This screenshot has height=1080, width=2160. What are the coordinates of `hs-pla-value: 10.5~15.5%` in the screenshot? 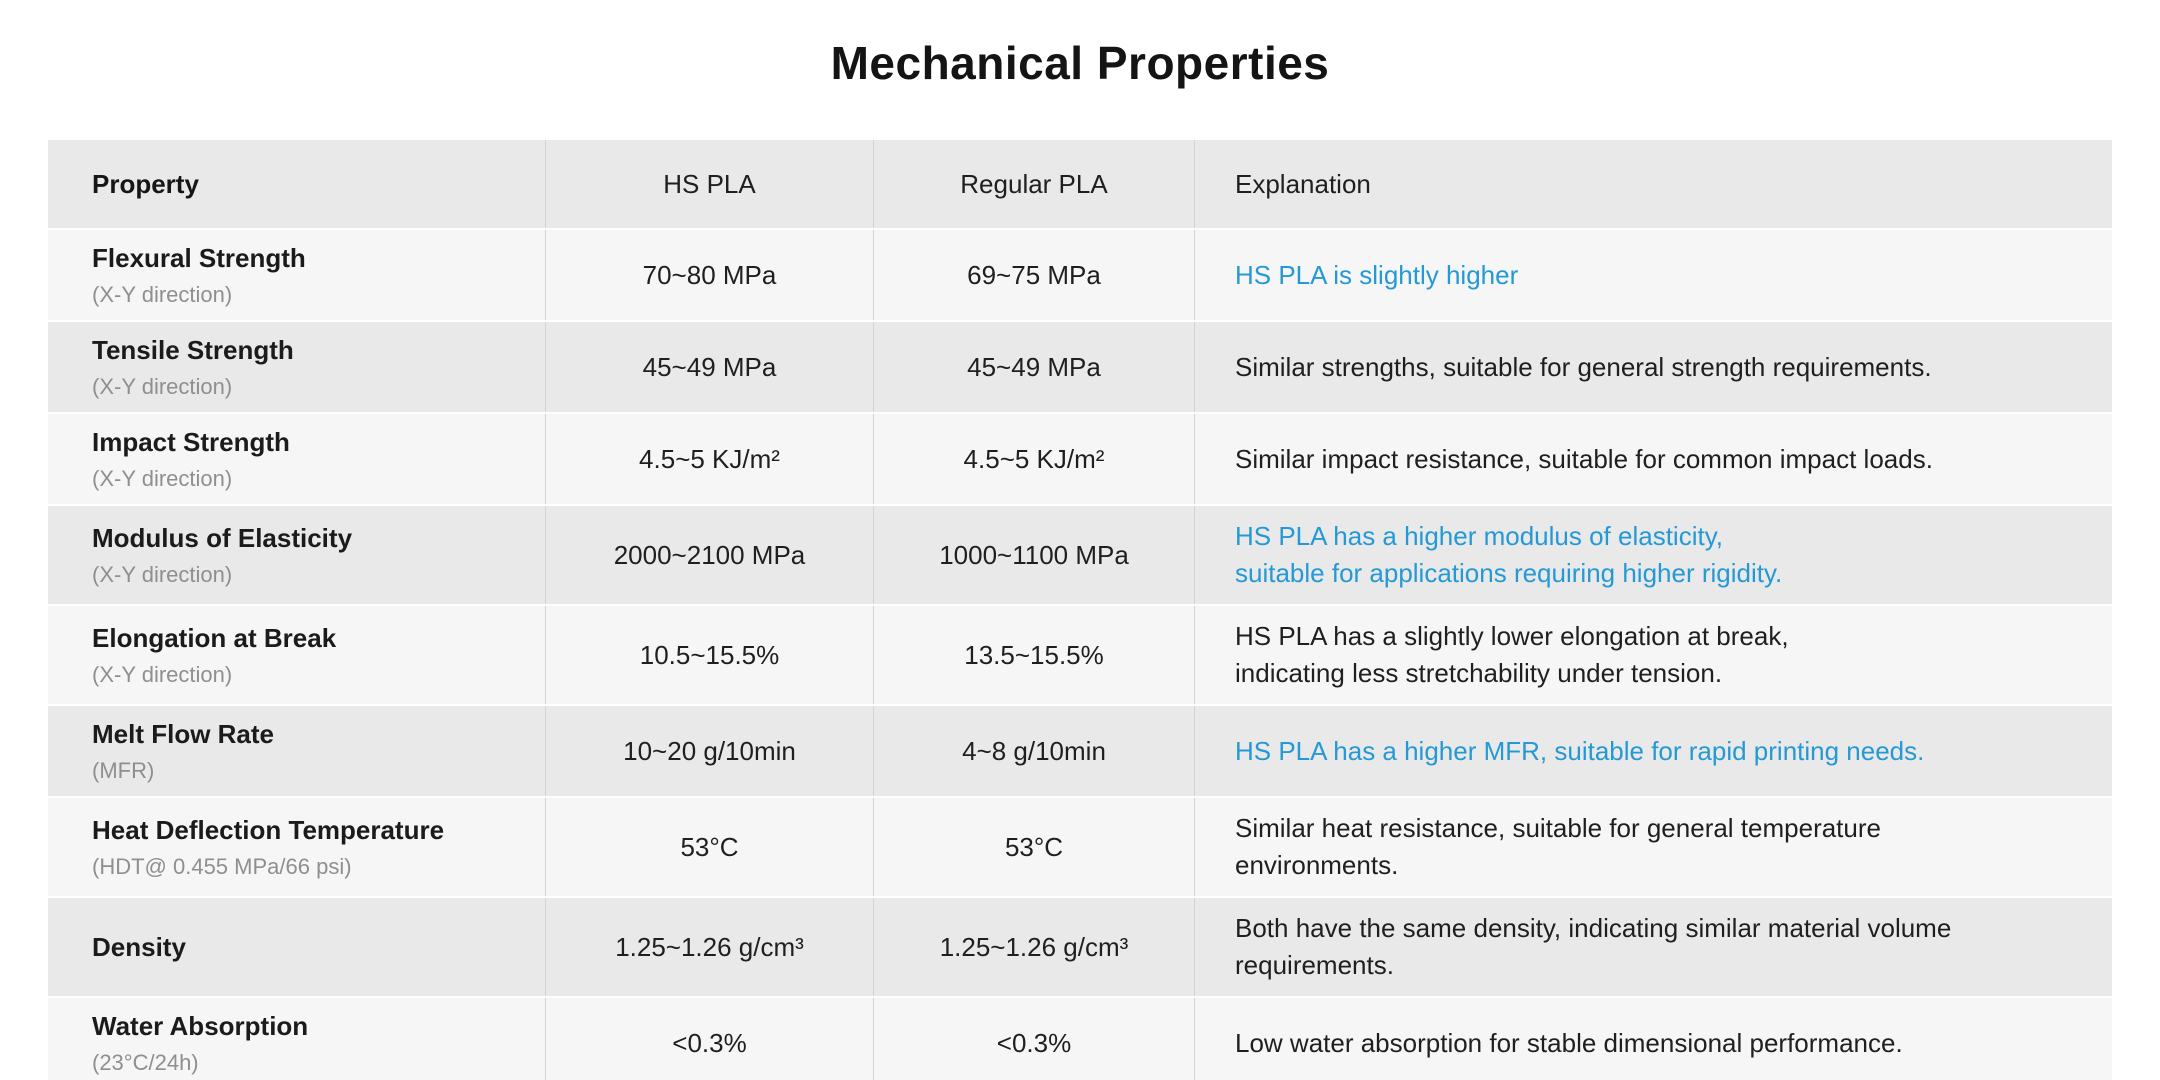 It's located at (709, 654).